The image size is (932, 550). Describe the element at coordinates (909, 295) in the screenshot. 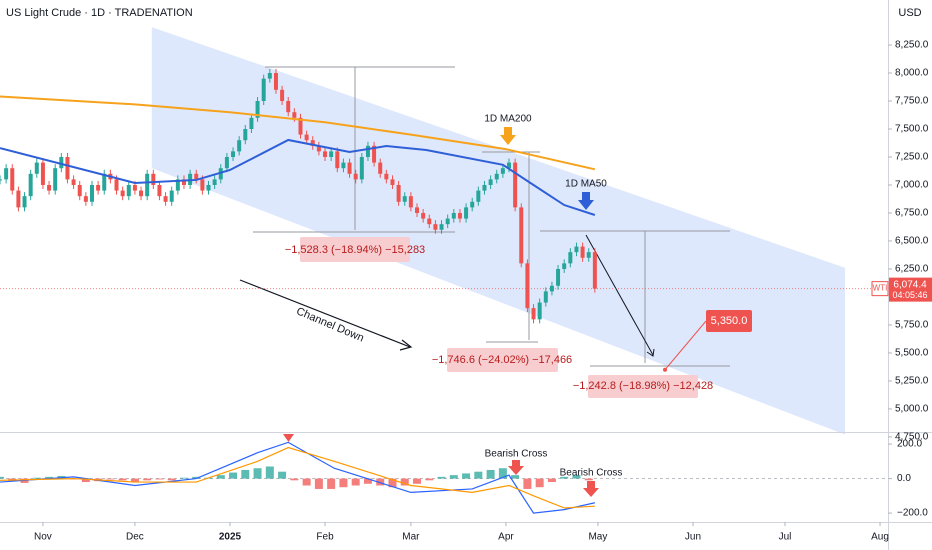

I see `countdown: 04:05:46` at that location.